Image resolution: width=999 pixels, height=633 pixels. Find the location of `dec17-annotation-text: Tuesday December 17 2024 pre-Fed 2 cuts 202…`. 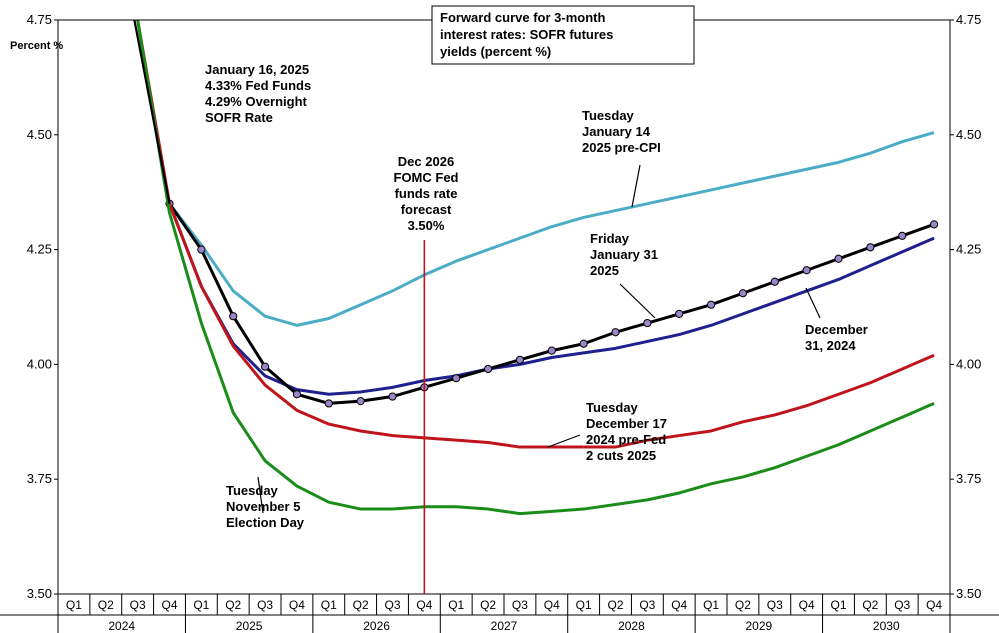

dec17-annotation-text: Tuesday December 17 2024 pre-Fed 2 cuts 202… is located at coordinates (626, 431).